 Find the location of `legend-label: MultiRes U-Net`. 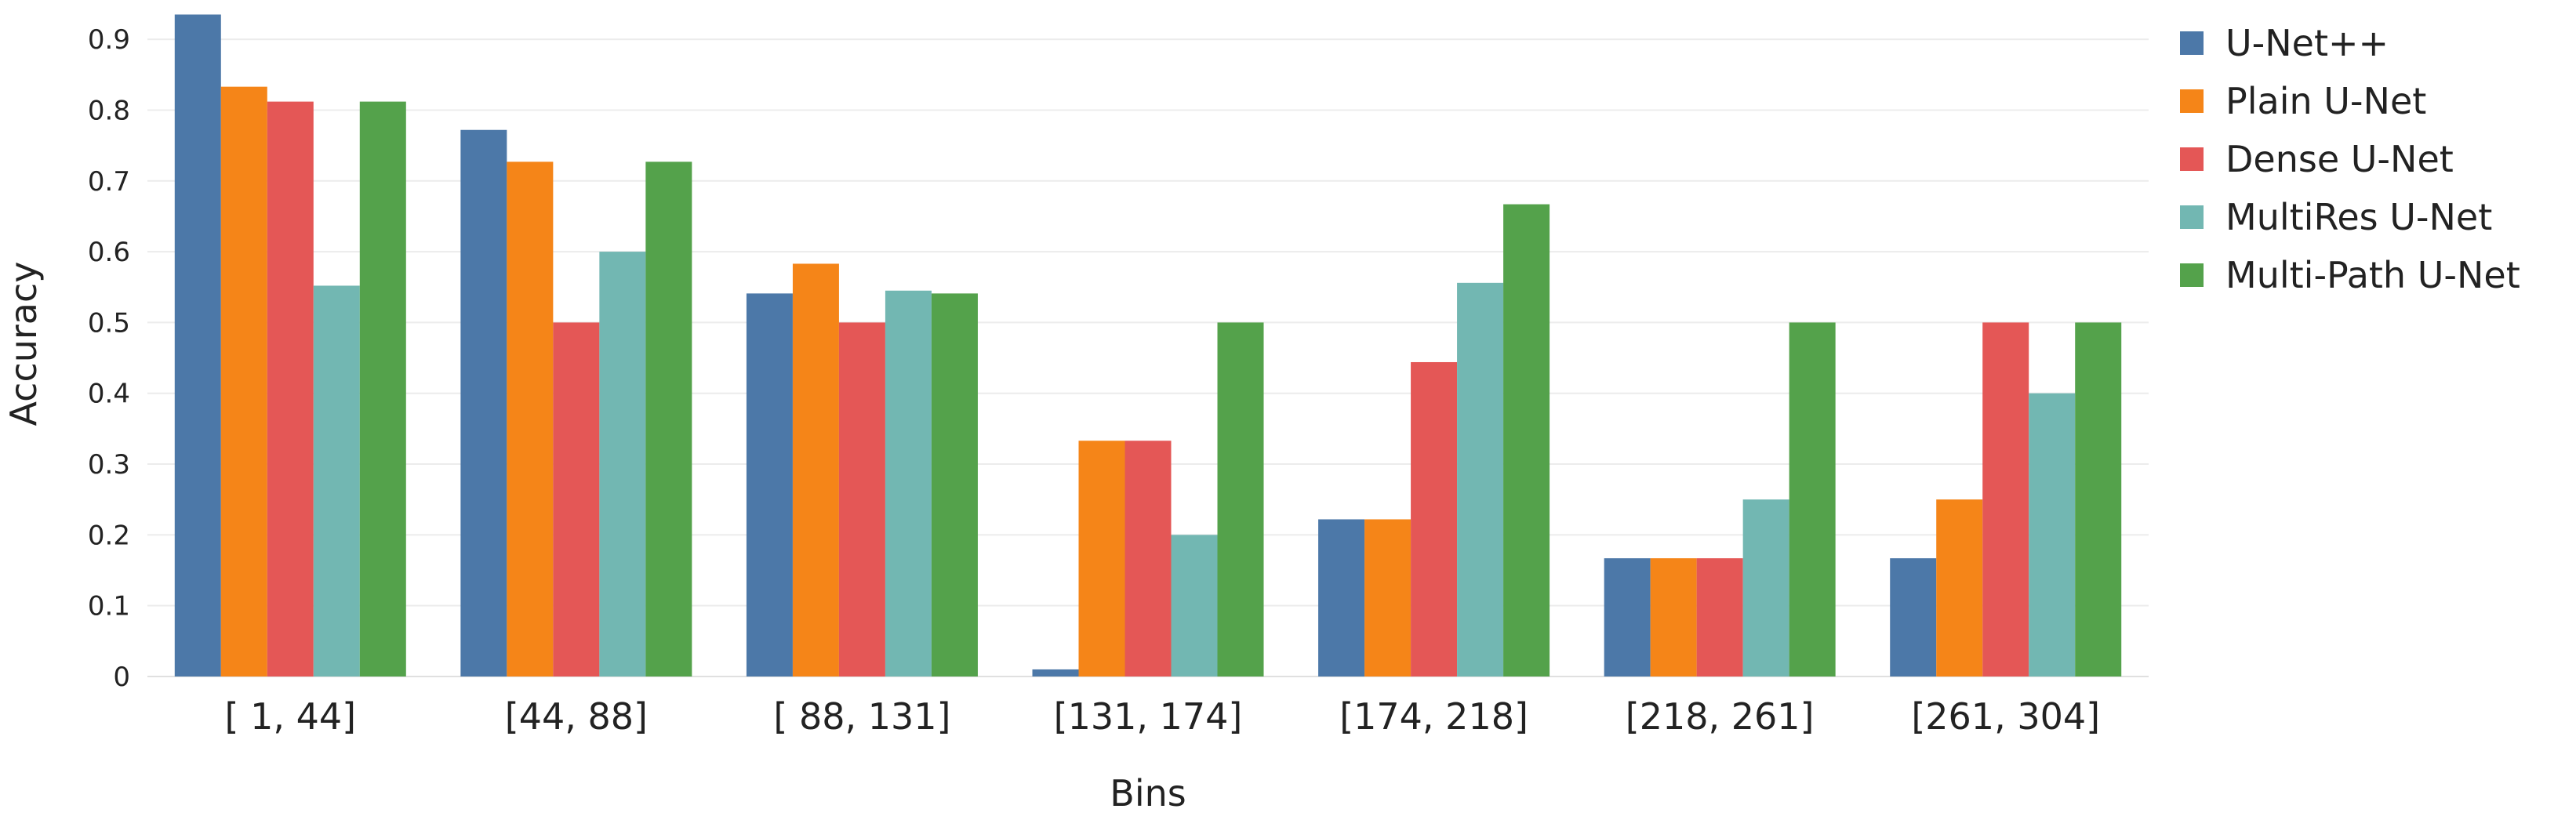

legend-label: MultiRes U-Net is located at coordinates (2358, 217).